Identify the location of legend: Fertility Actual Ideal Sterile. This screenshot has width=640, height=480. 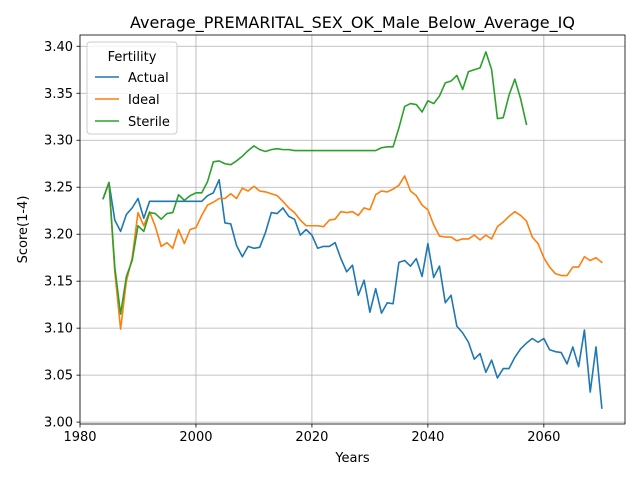
(132, 88).